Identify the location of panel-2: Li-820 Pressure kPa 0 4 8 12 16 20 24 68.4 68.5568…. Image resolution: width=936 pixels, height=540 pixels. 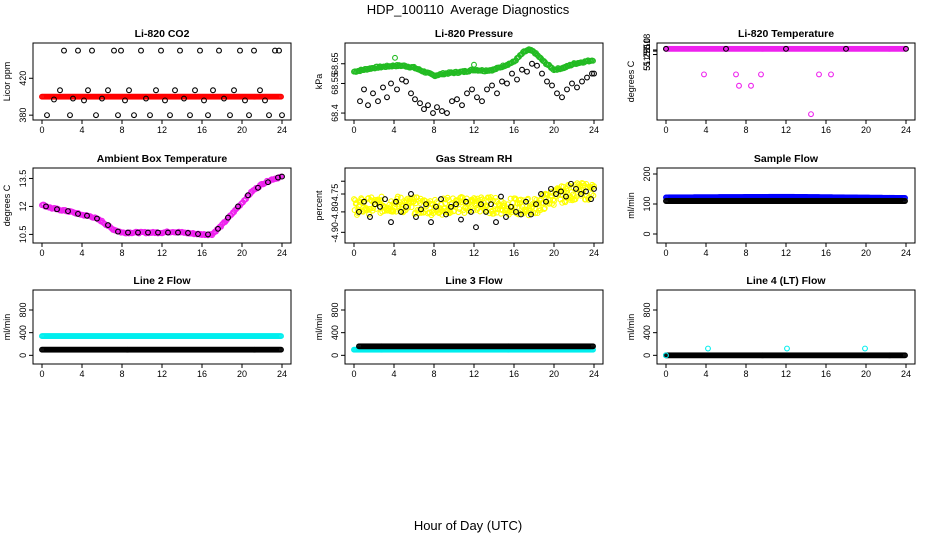
(459, 81).